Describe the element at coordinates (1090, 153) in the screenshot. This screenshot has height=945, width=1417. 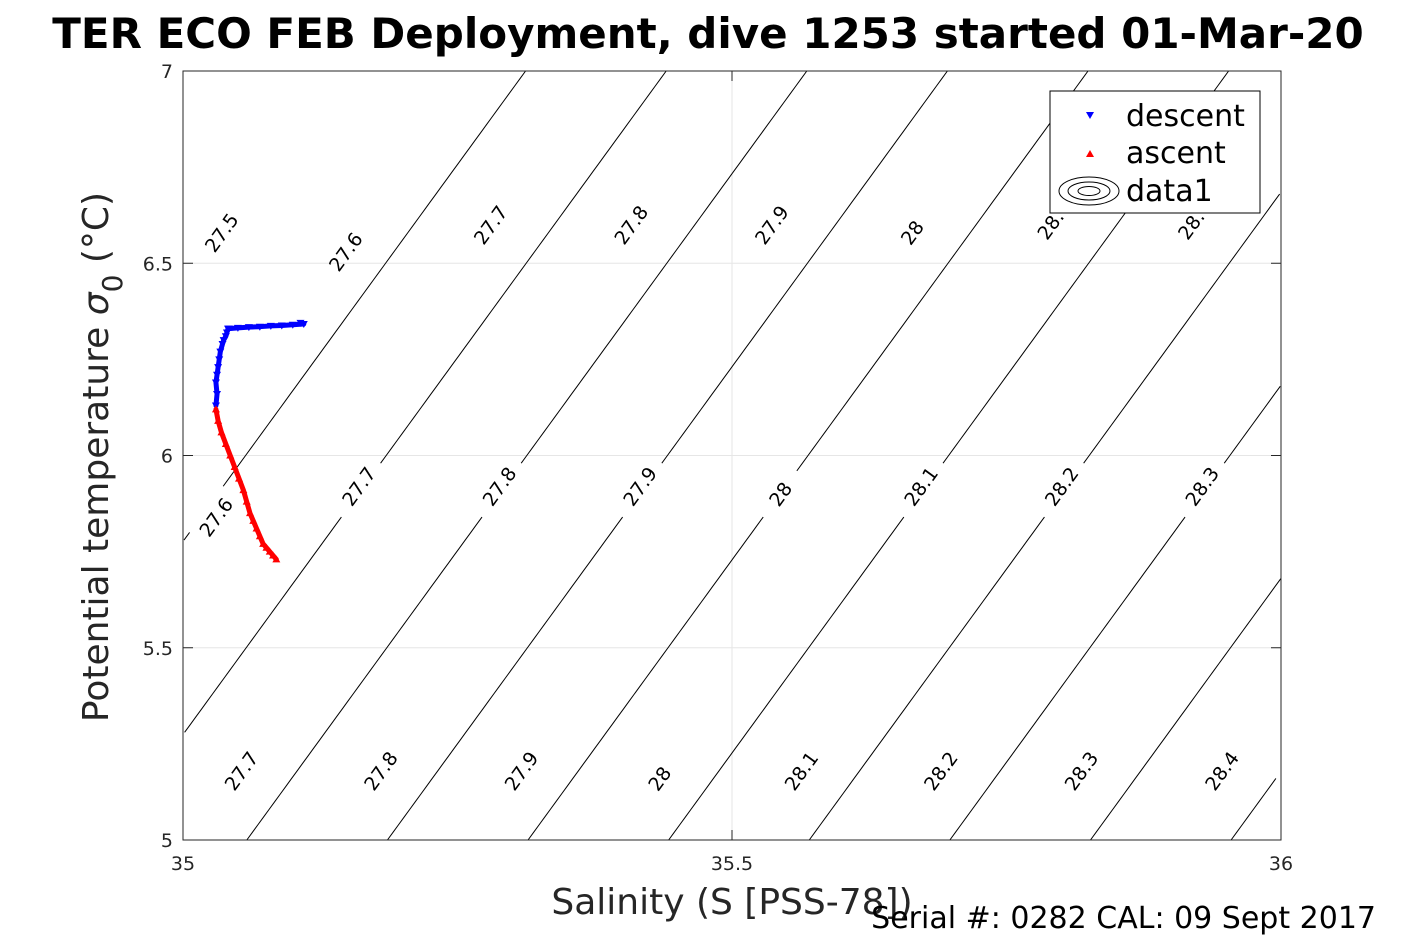
I see `legend-ascent-marker` at that location.